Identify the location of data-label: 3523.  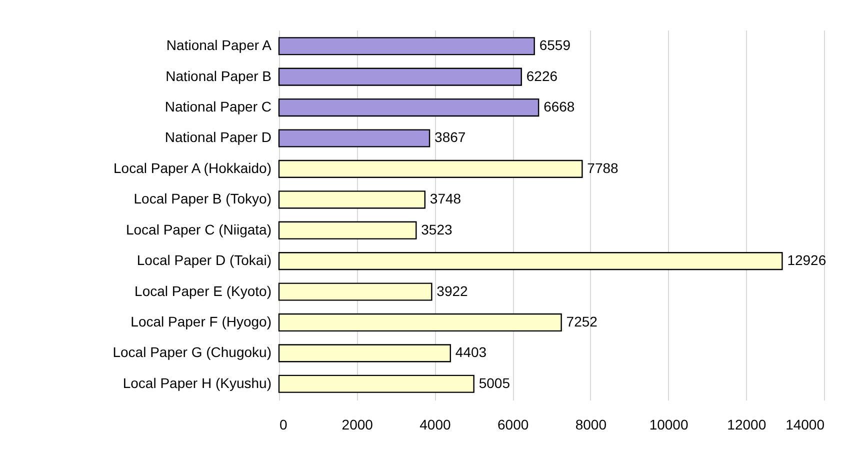
(437, 229).